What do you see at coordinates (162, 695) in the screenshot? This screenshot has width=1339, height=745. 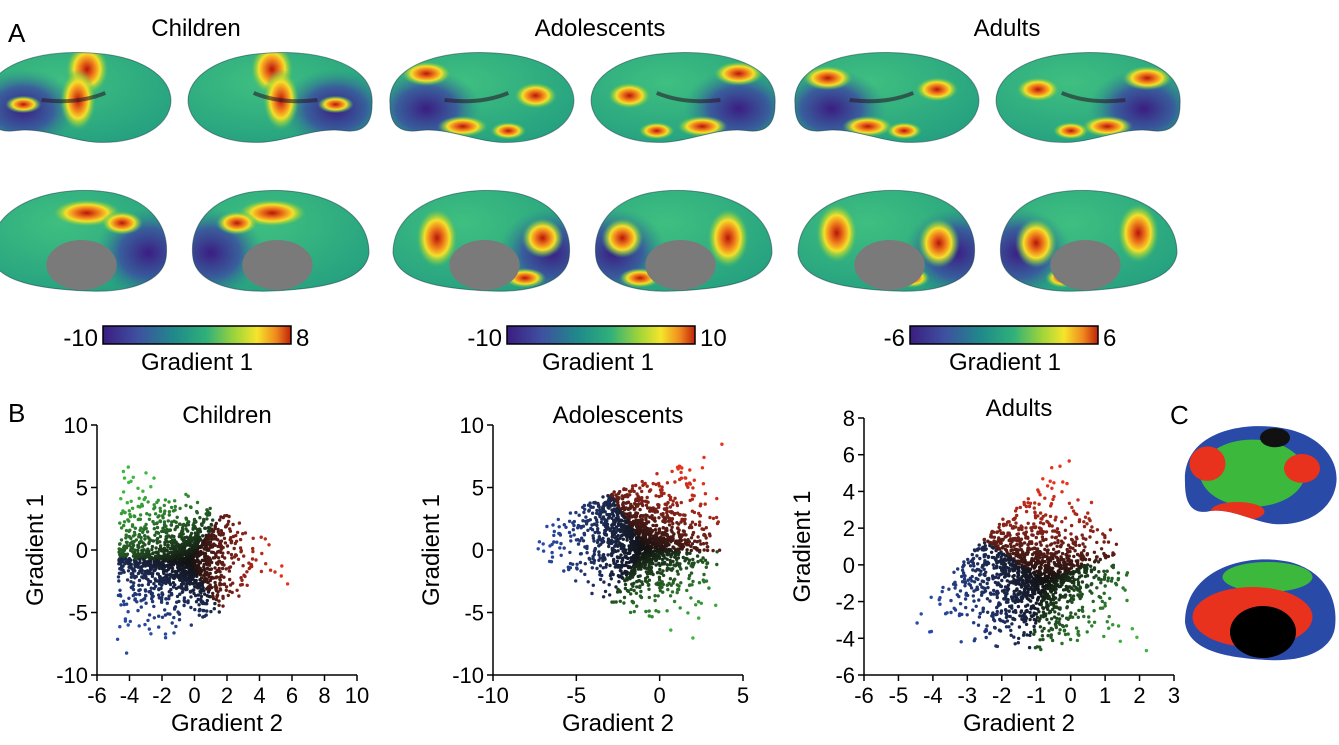 I see `x-tick-label: -2` at bounding box center [162, 695].